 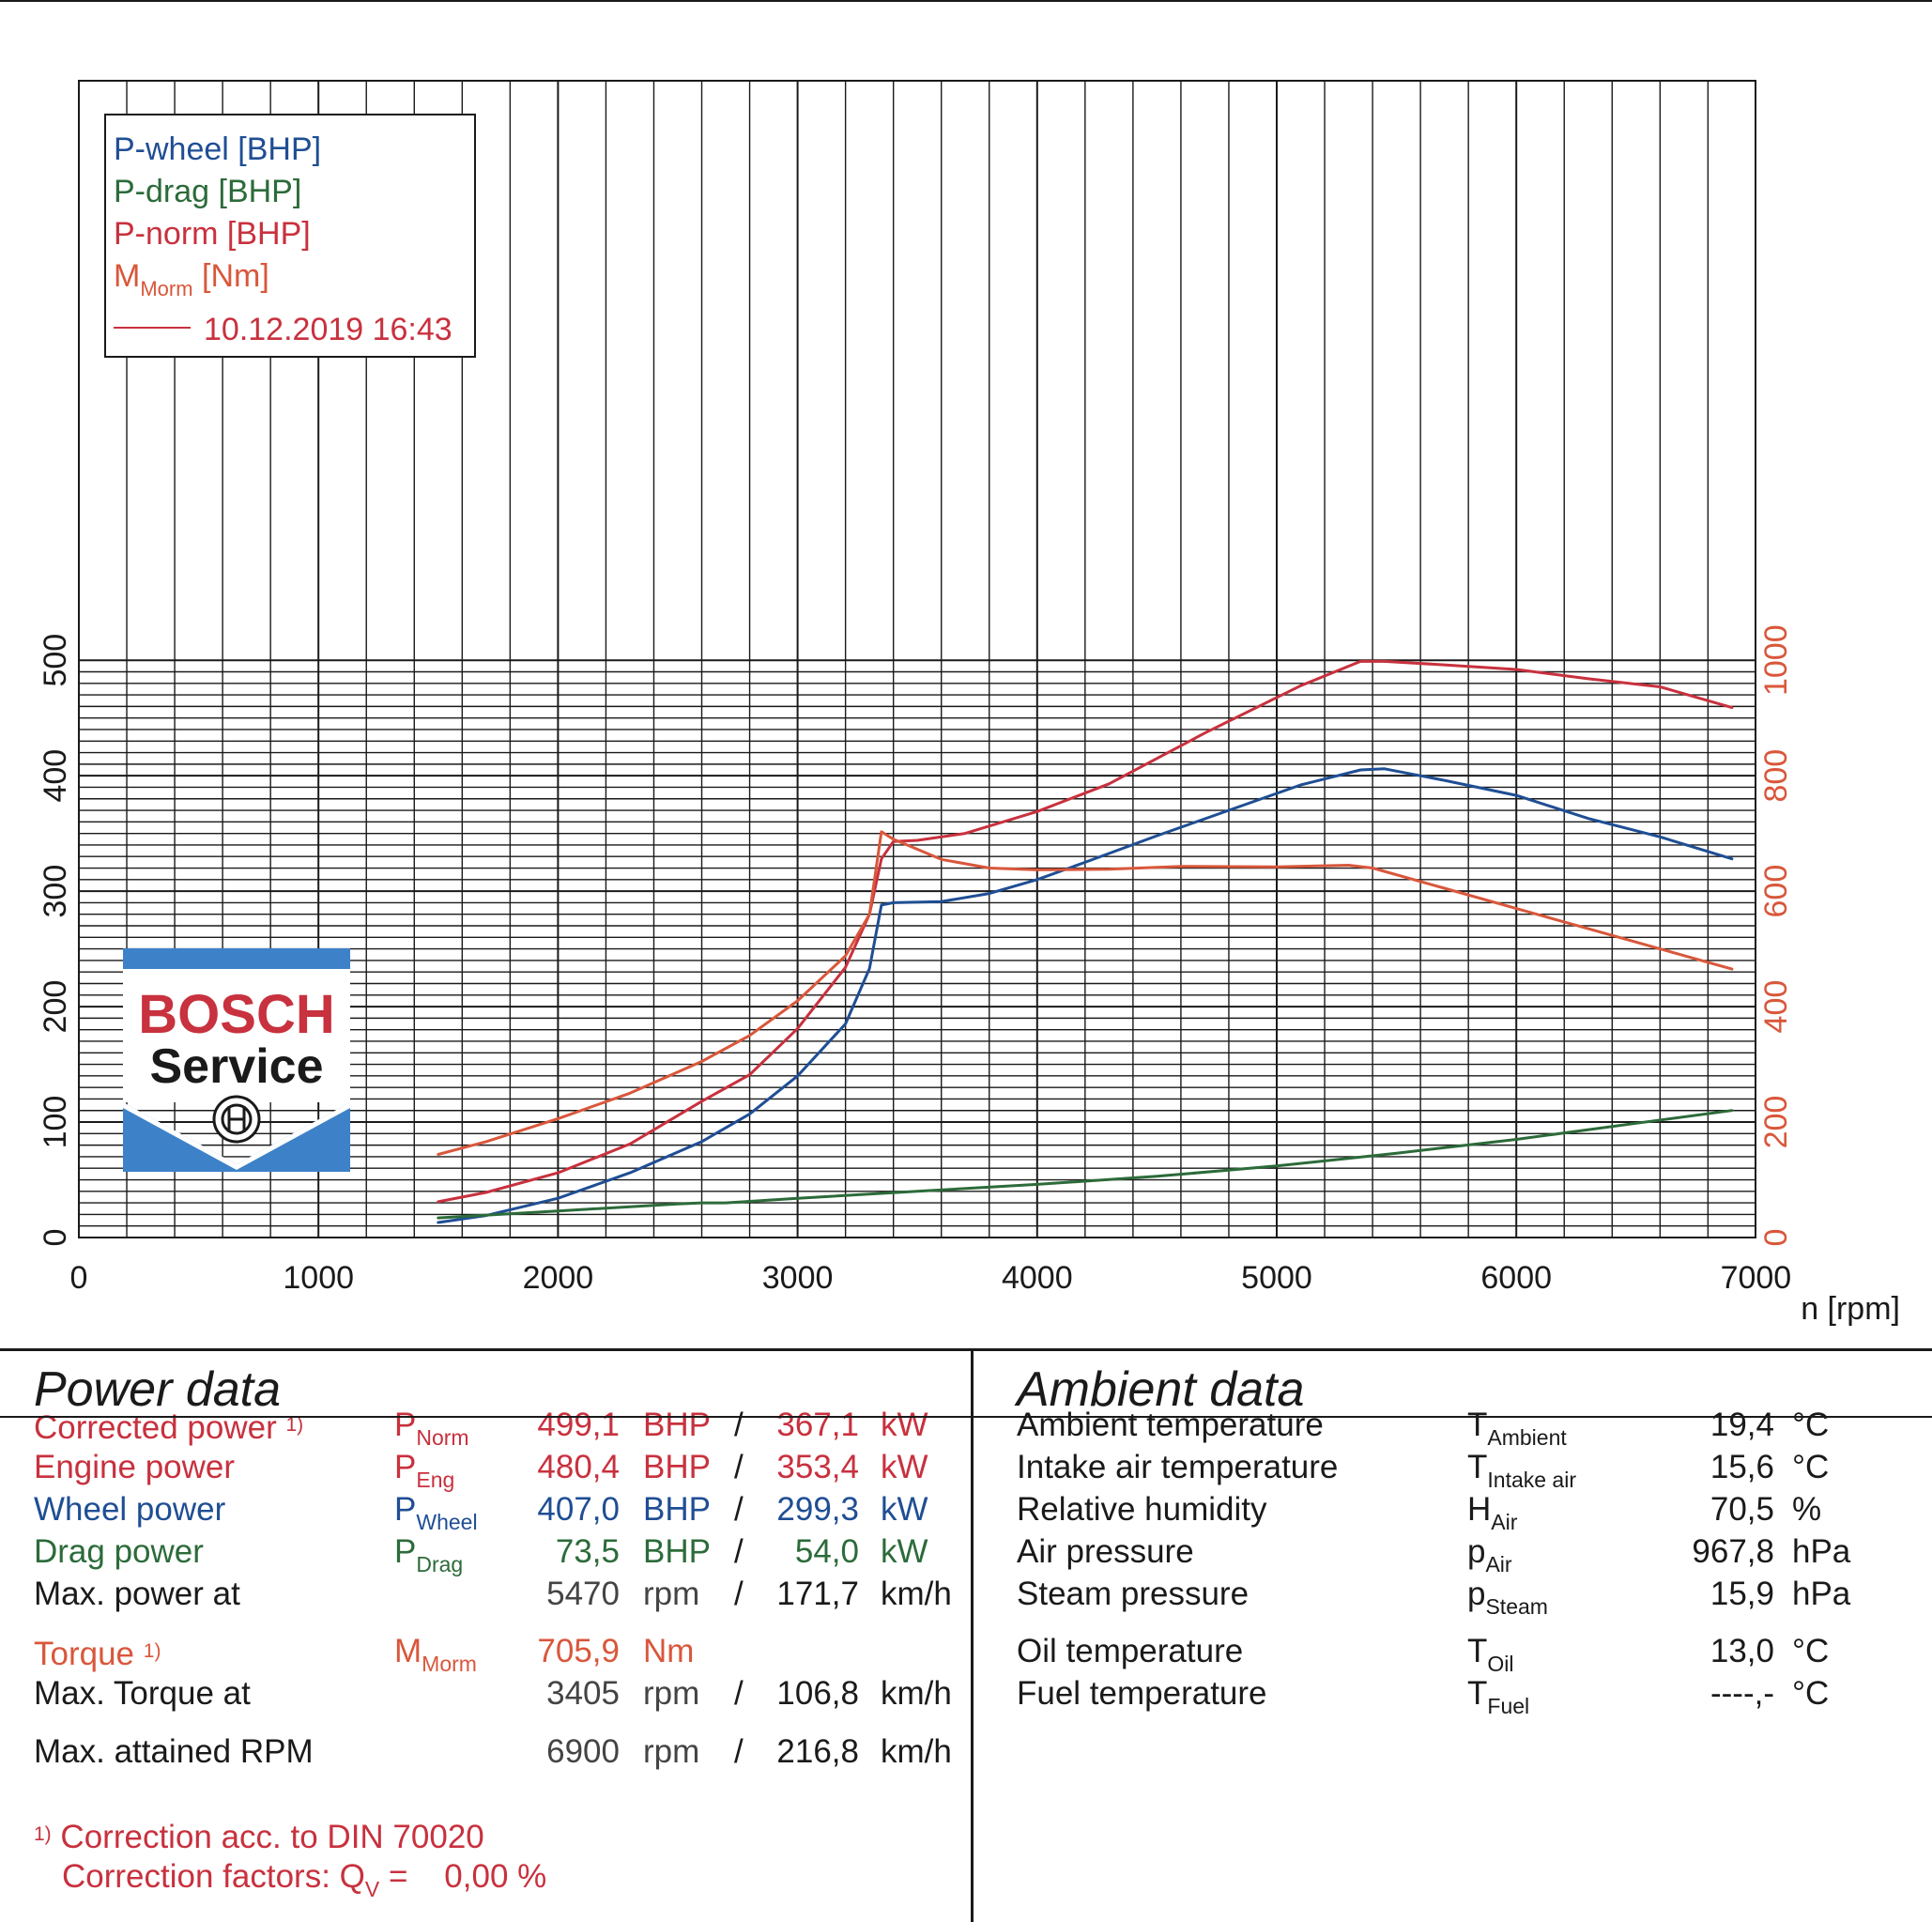 What do you see at coordinates (1142, 1694) in the screenshot?
I see `ambient-label: Fuel temperature` at bounding box center [1142, 1694].